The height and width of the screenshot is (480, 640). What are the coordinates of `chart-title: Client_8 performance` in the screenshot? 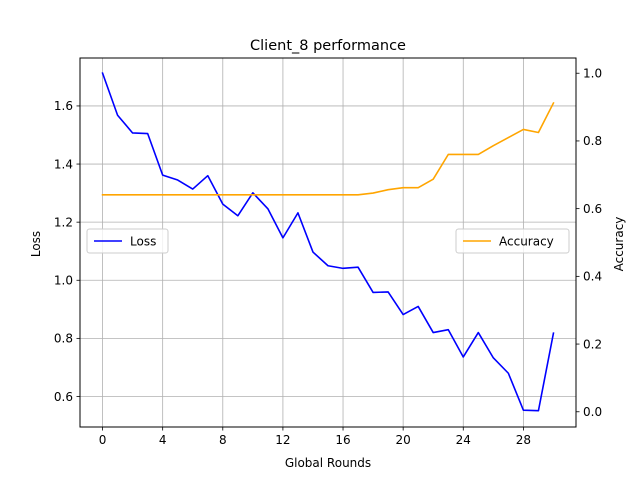 It's located at (328, 46).